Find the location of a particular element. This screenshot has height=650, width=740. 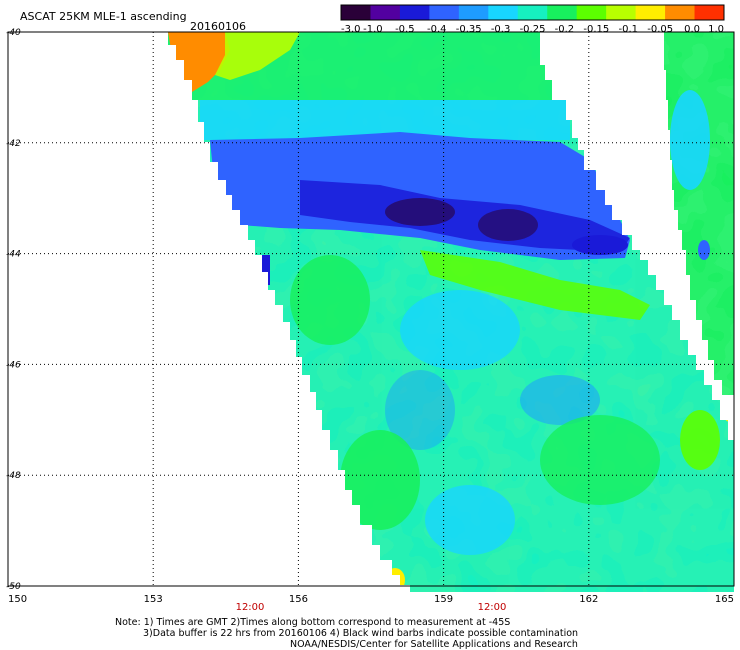

colorbar-tick-label: 1.0 is located at coordinates (716, 29).